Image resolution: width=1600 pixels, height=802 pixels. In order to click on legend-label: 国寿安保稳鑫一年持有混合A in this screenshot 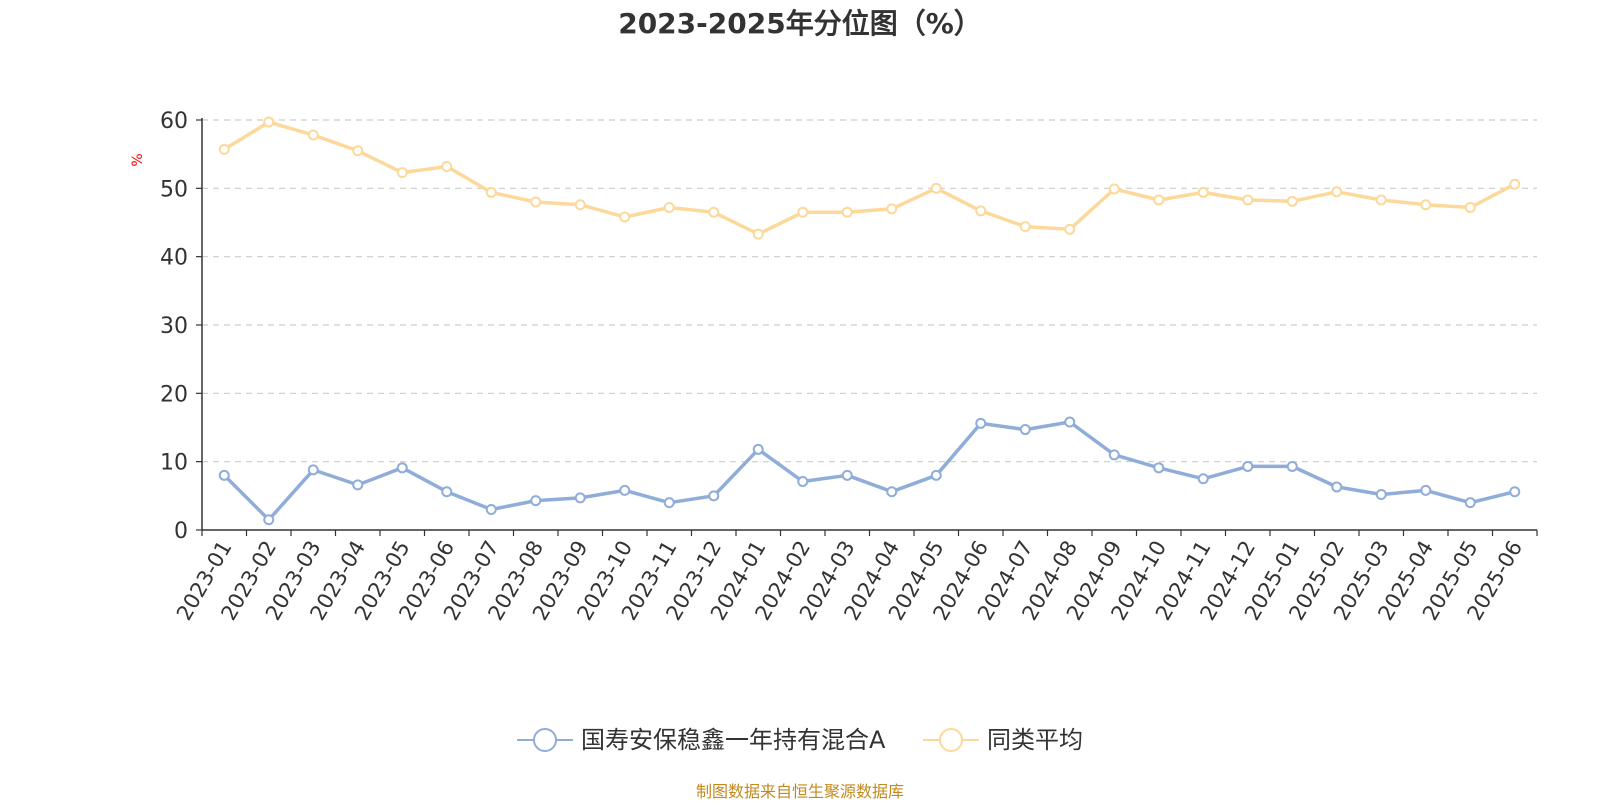, I will do `click(733, 740)`.